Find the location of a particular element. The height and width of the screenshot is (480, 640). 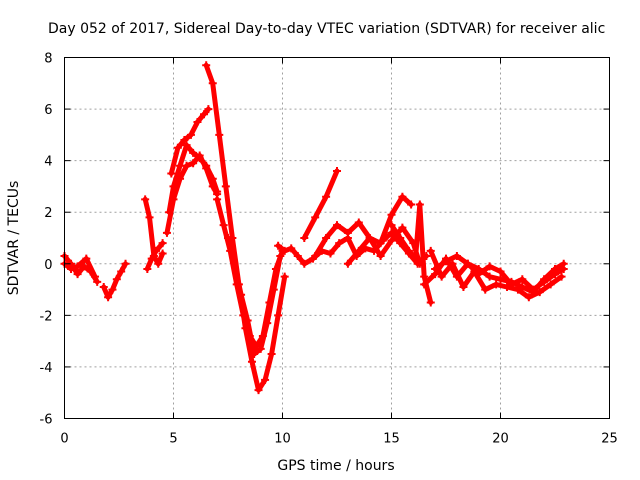

x-axis-label: GPS time / hours is located at coordinates (335, 466).